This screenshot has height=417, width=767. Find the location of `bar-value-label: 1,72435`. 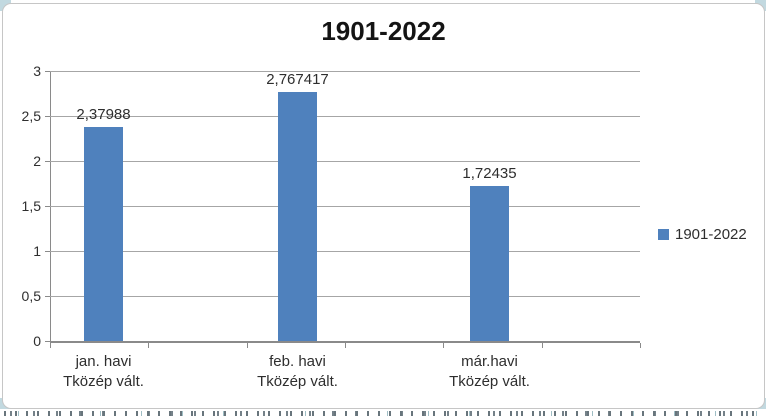

bar-value-label: 1,72435 is located at coordinates (489, 173).